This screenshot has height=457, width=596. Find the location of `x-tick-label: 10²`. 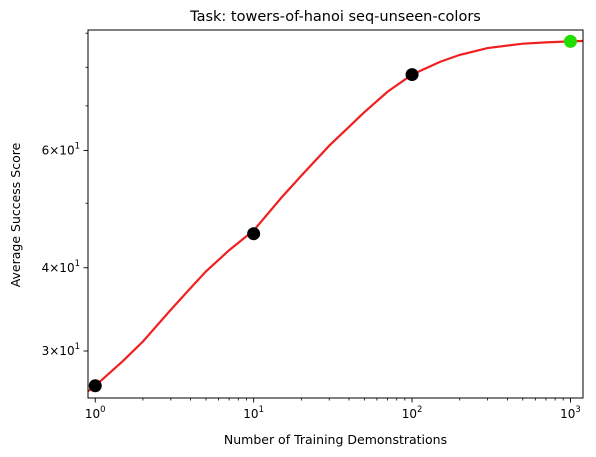

x-tick-label: 10² is located at coordinates (412, 413).